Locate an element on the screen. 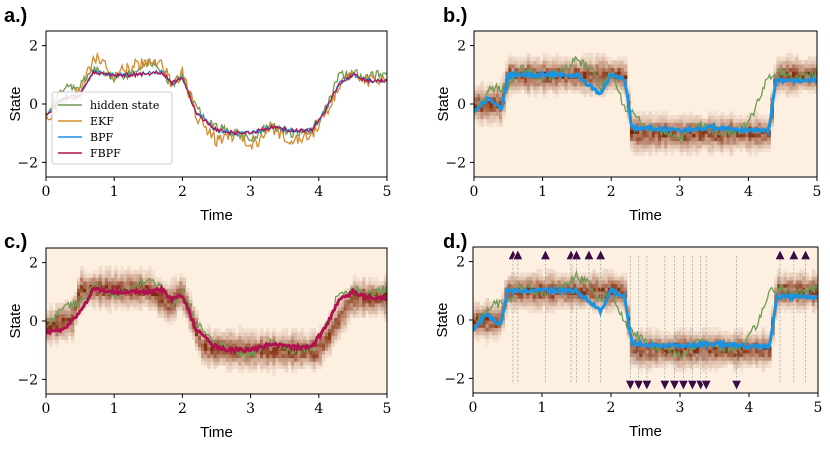 The width and height of the screenshot is (830, 452). series-ekf is located at coordinates (216, 101).